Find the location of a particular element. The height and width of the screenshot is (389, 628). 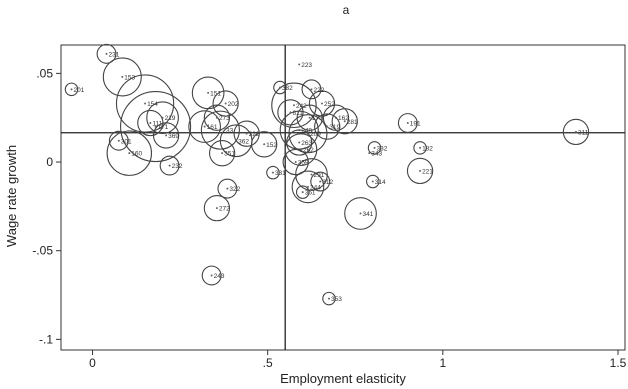

y-tick-label: -.1 is located at coordinates (46, 339).